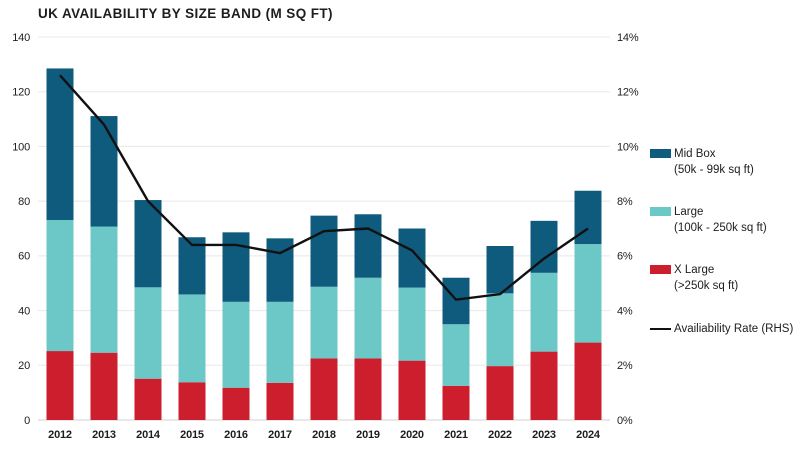  What do you see at coordinates (104, 171) in the screenshot?
I see `bar-2013-mid-box` at bounding box center [104, 171].